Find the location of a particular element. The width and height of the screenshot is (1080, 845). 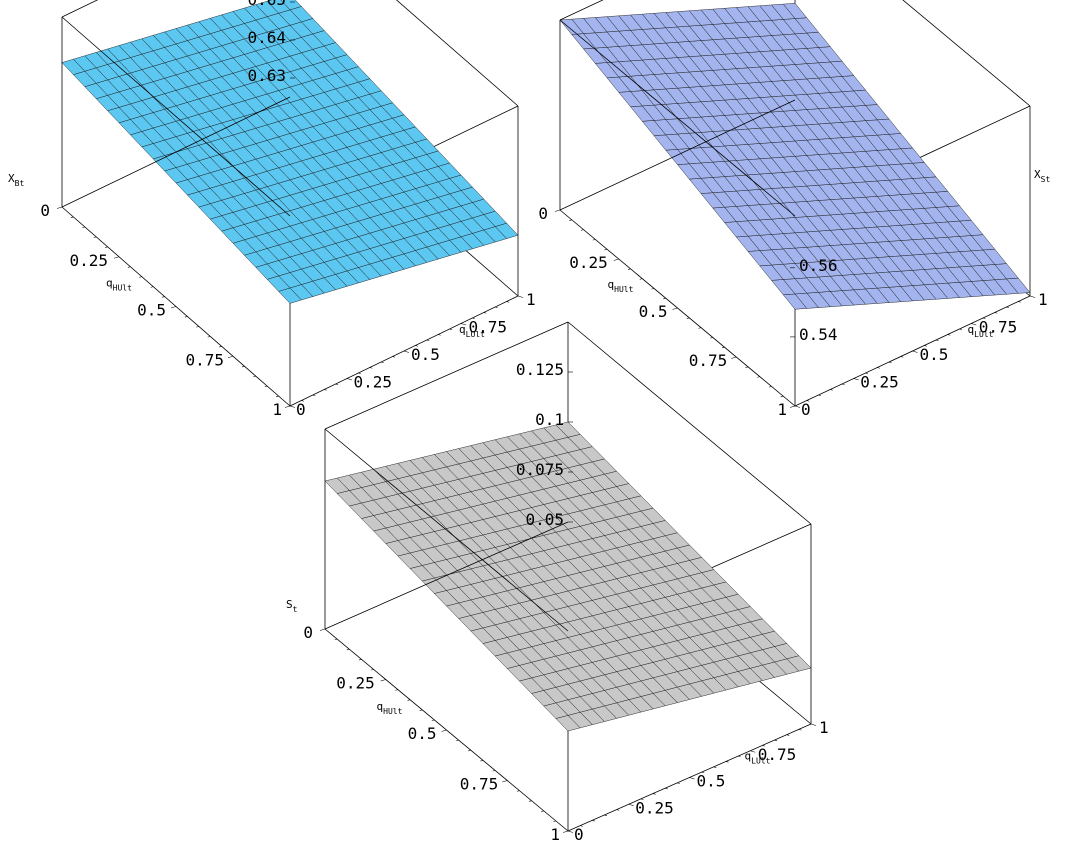

y-tick-label: 0.5 is located at coordinates (425, 354).